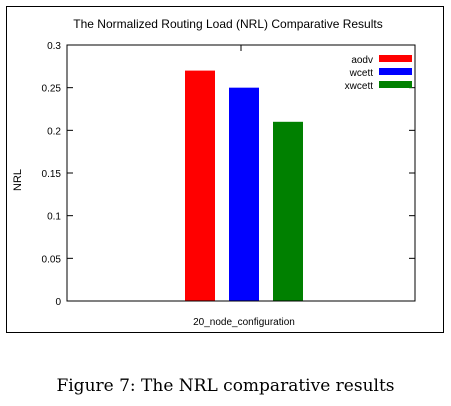 The image size is (451, 406). I want to click on legend-swatch-aodv, so click(395, 58).